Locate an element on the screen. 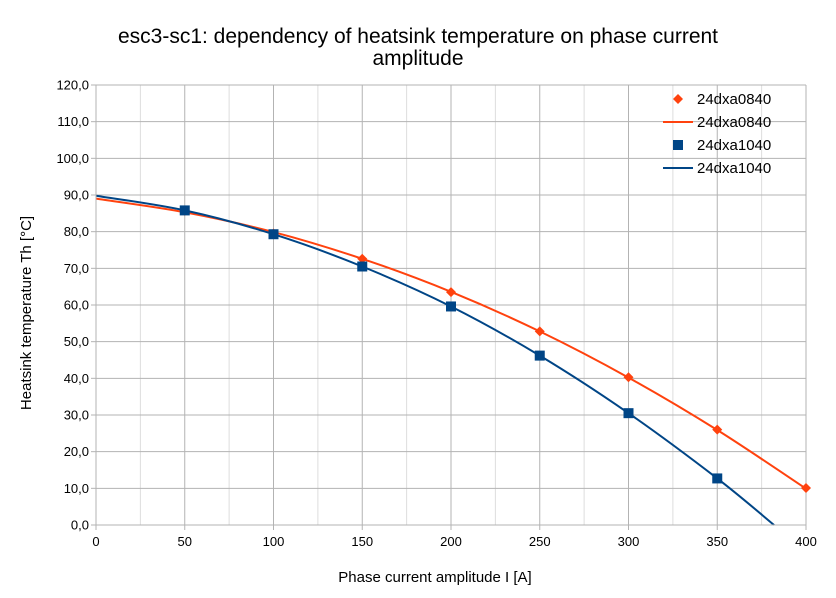 The width and height of the screenshot is (836, 598). y-tick-label: 40,0 is located at coordinates (76, 378).